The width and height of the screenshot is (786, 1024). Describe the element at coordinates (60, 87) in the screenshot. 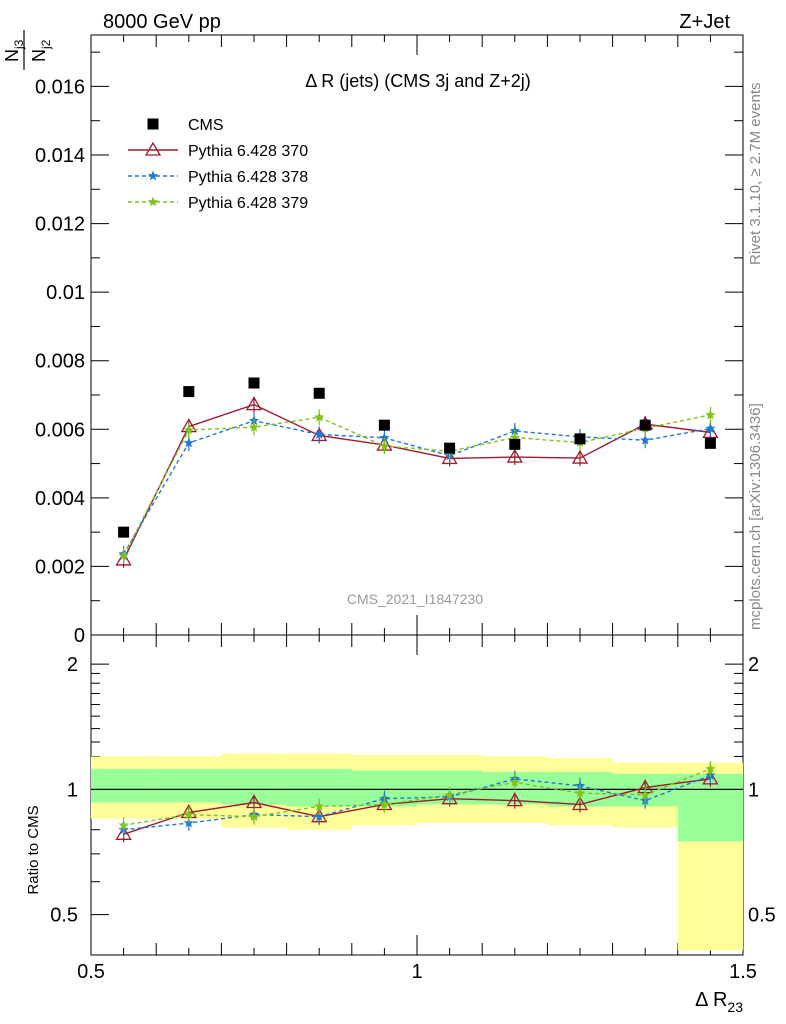

I see `main-ytick-label: 0.016` at that location.